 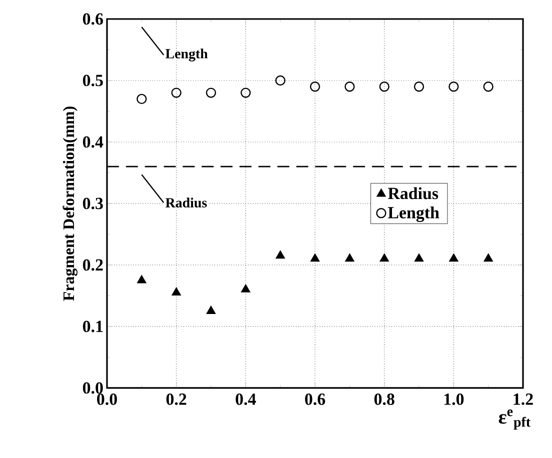 I want to click on x-tick-label: 0.6, so click(x=315, y=399).